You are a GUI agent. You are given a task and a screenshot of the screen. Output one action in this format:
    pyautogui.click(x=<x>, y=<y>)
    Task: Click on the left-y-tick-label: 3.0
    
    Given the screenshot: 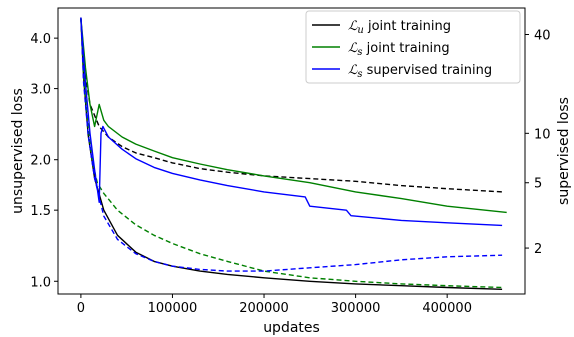 What is the action you would take?
    pyautogui.click(x=40, y=90)
    